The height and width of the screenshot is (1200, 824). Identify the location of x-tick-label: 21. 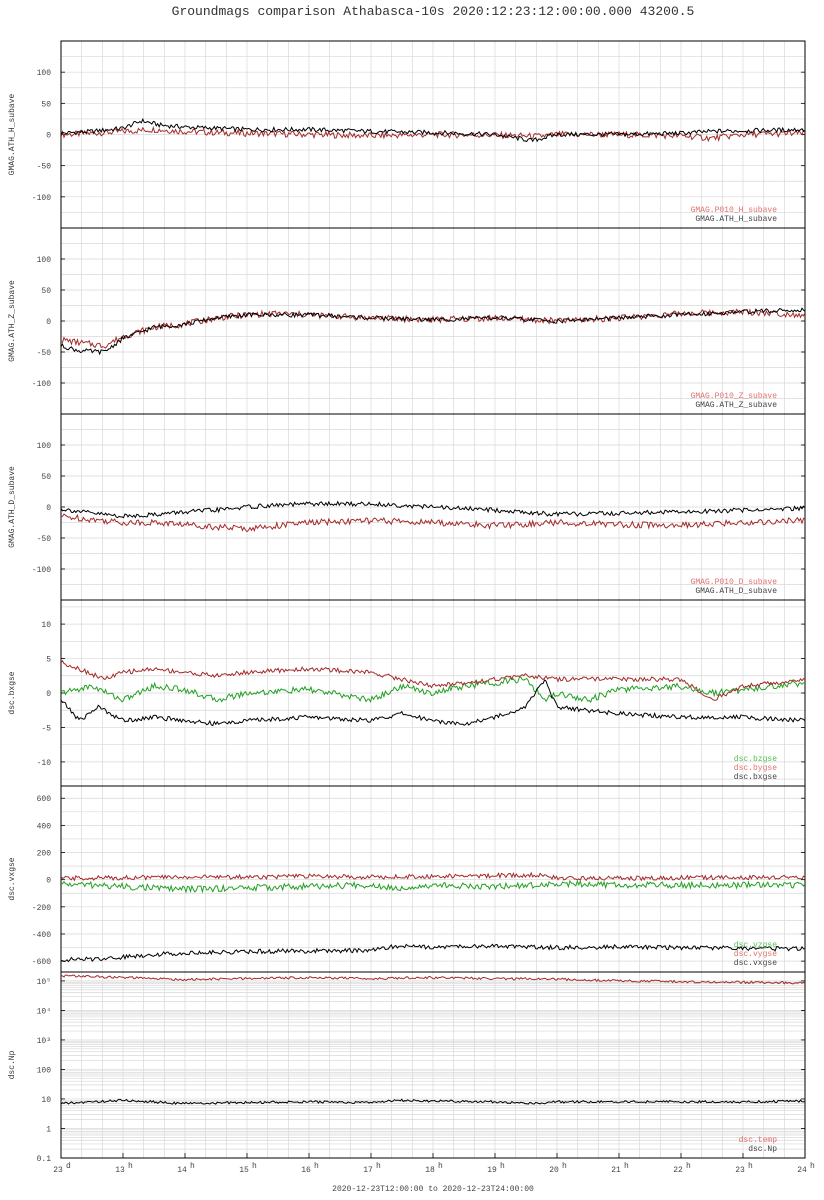
(616, 1170).